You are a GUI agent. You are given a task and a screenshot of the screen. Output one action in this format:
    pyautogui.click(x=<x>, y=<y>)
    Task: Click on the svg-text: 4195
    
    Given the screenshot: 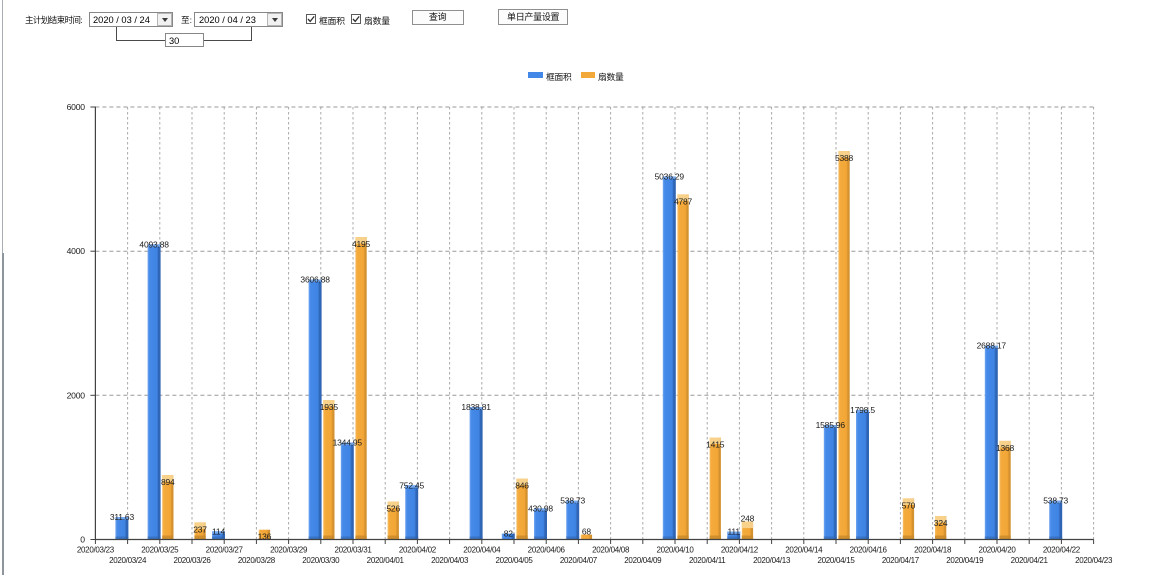 What is the action you would take?
    pyautogui.click(x=361, y=244)
    